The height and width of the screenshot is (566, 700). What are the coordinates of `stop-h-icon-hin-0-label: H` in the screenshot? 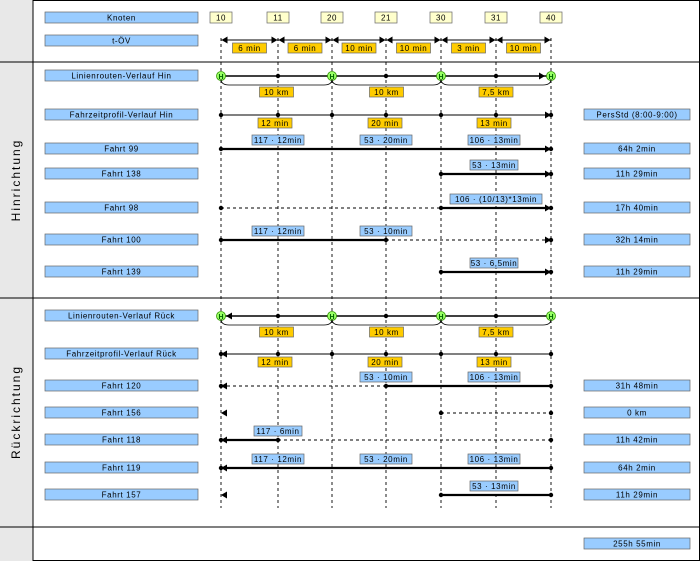 It's located at (220, 77).